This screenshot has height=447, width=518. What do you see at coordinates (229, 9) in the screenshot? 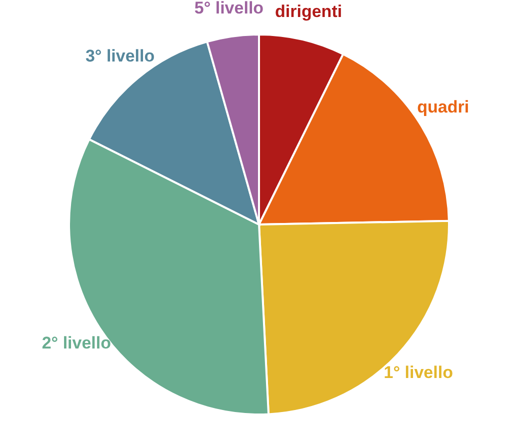
I see `slice-label: 5° livello` at bounding box center [229, 9].